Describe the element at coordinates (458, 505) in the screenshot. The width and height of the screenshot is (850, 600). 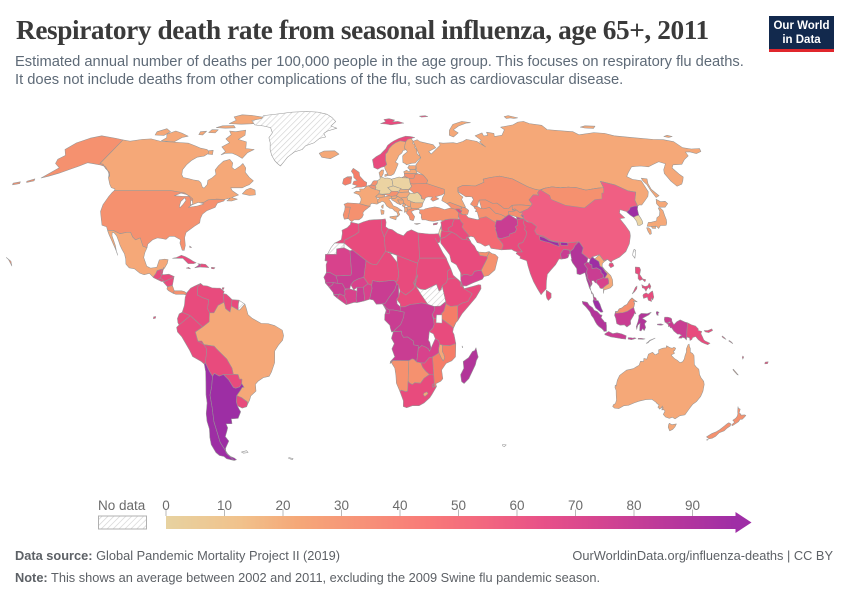
I see `svg-text: 50` at that location.